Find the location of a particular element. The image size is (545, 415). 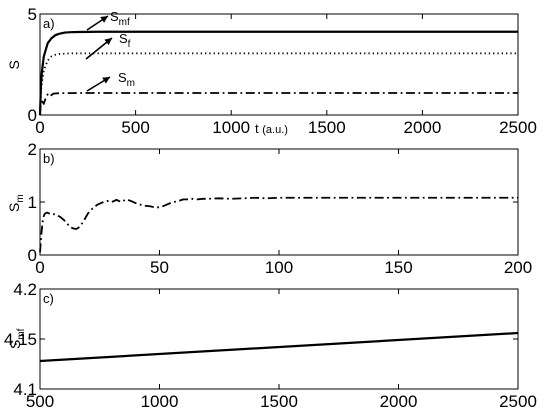

x-tick-label: 150 is located at coordinates (398, 267).